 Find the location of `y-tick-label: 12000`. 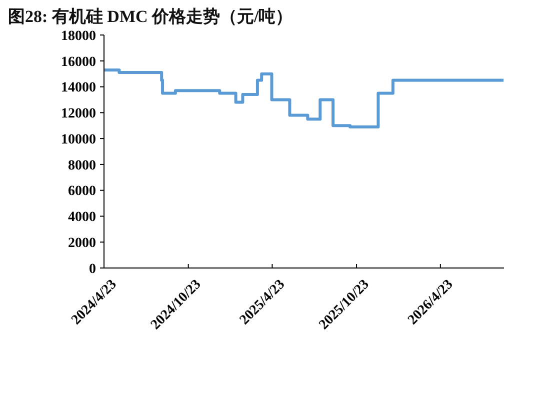

y-tick-label: 12000 is located at coordinates (78, 114).